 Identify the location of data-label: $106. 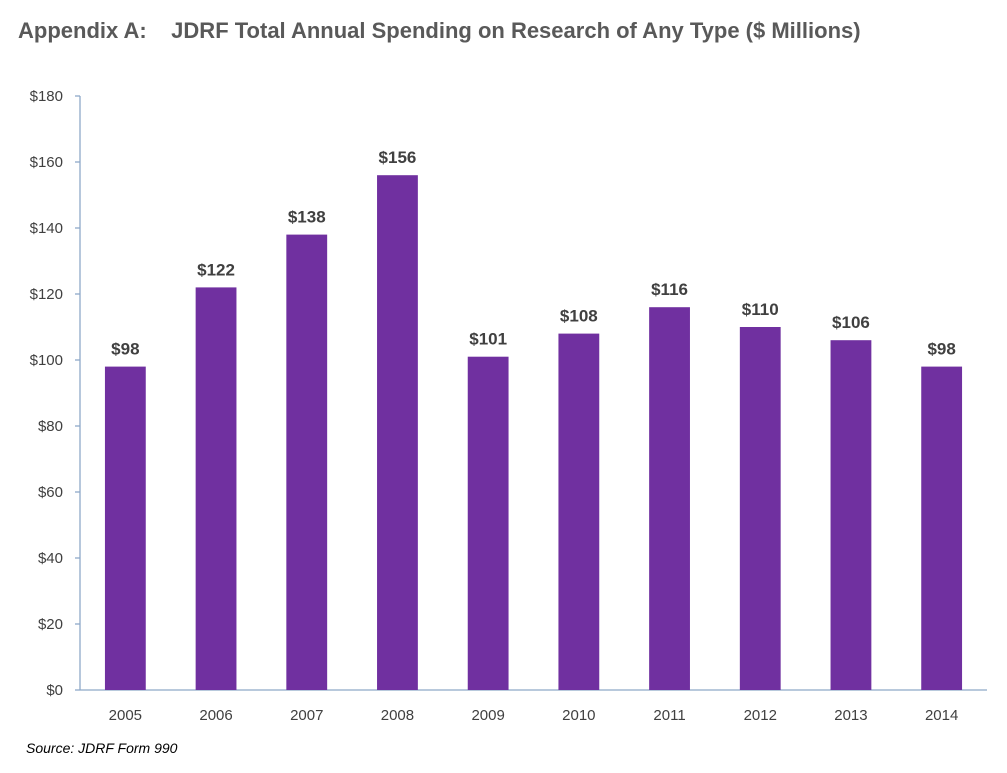
(851, 322).